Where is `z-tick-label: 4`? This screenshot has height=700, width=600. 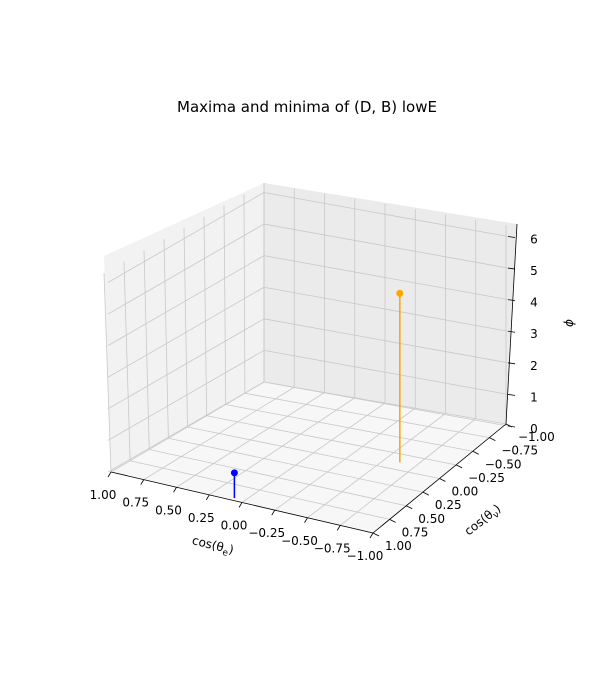
z-tick-label: 4 is located at coordinates (534, 303).